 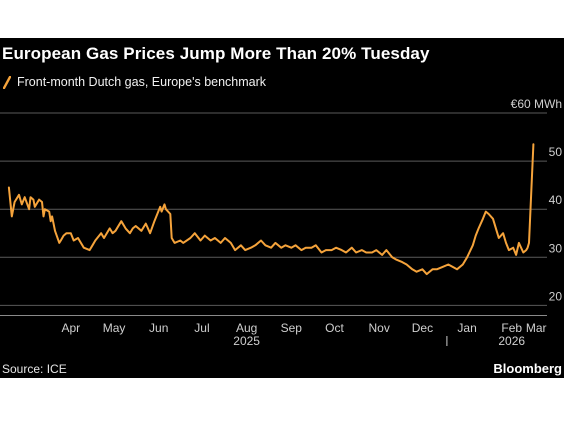 What do you see at coordinates (158, 328) in the screenshot?
I see `x-tick-label: Jun` at bounding box center [158, 328].